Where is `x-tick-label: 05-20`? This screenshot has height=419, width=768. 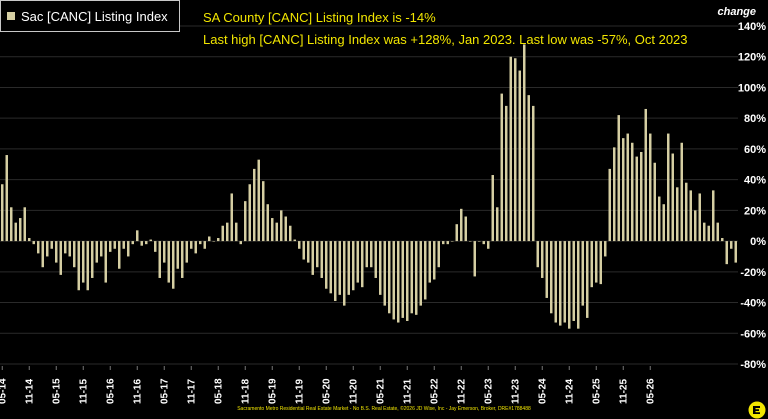 x-tick-label: 05-20 is located at coordinates (326, 391).